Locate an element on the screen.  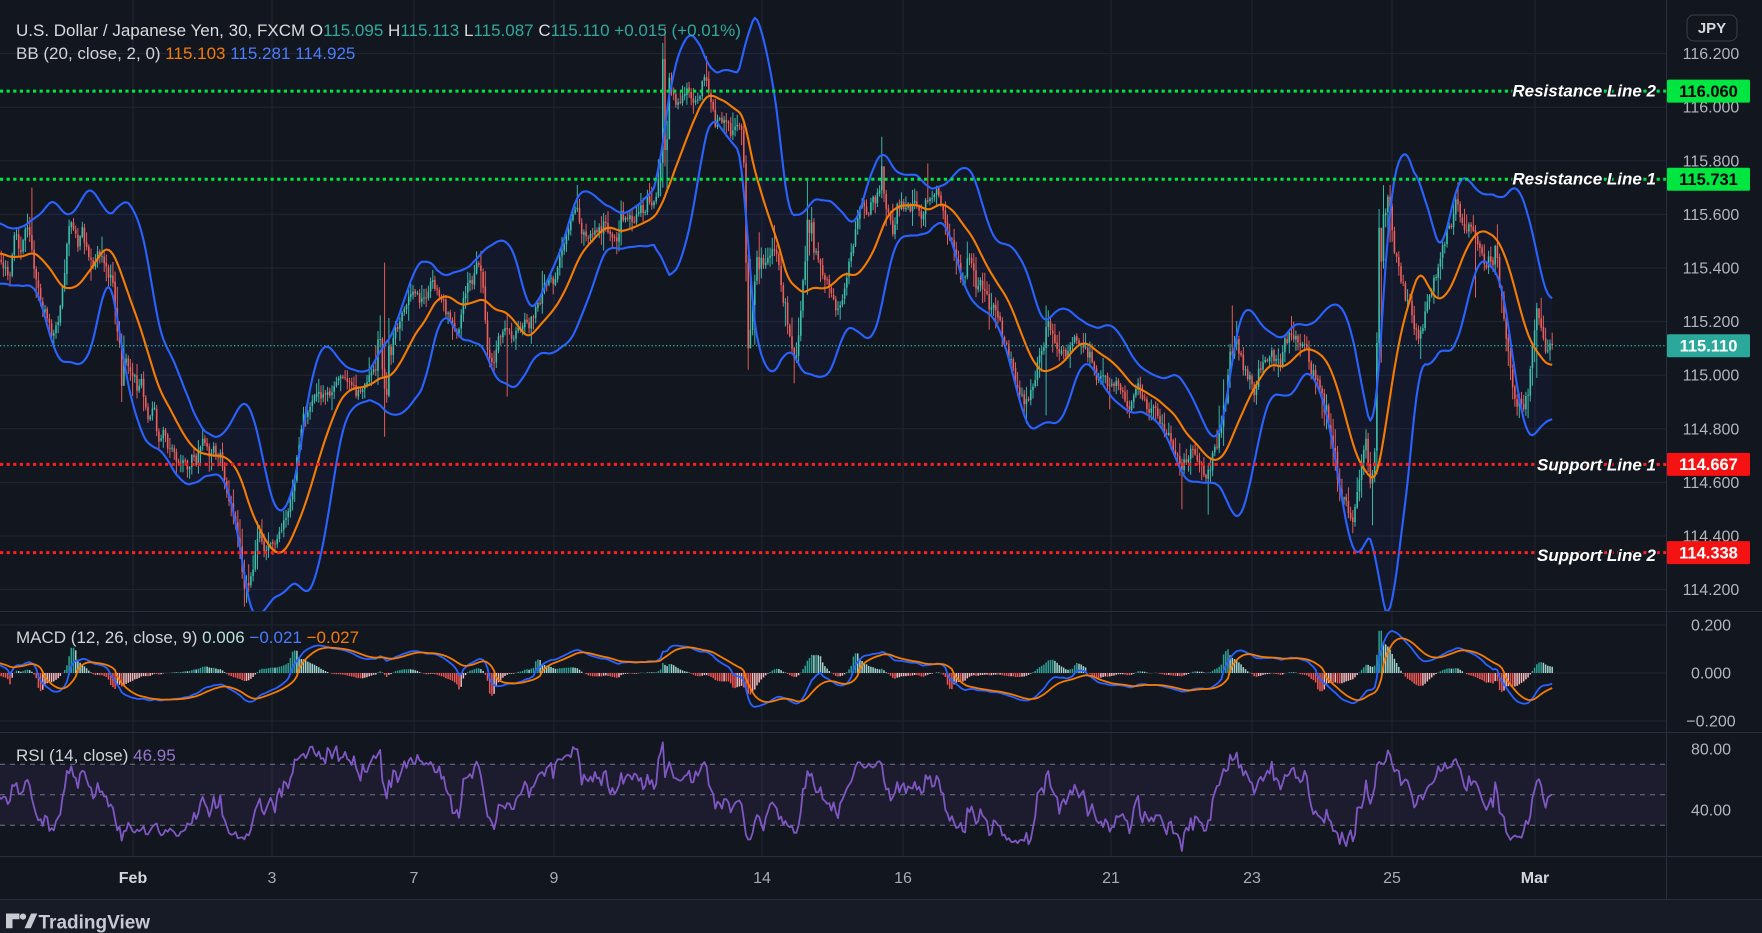
svg-text: 3 is located at coordinates (272, 878).